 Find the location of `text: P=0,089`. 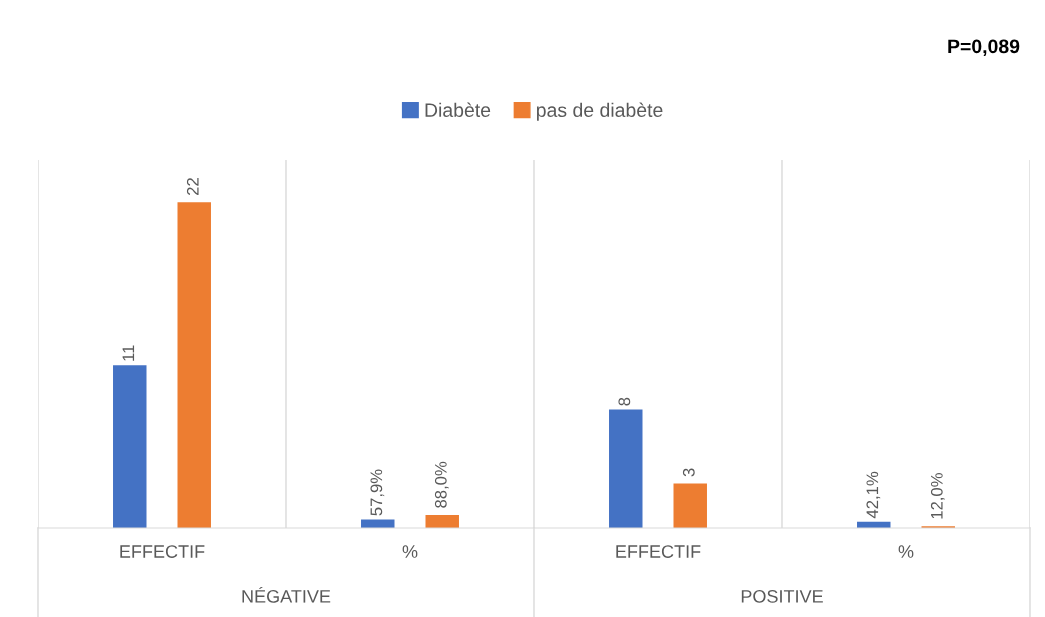

text: P=0,089 is located at coordinates (984, 48).